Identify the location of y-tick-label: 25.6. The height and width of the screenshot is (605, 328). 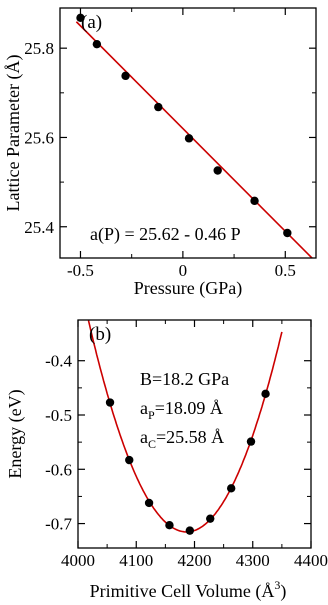
(39, 137).